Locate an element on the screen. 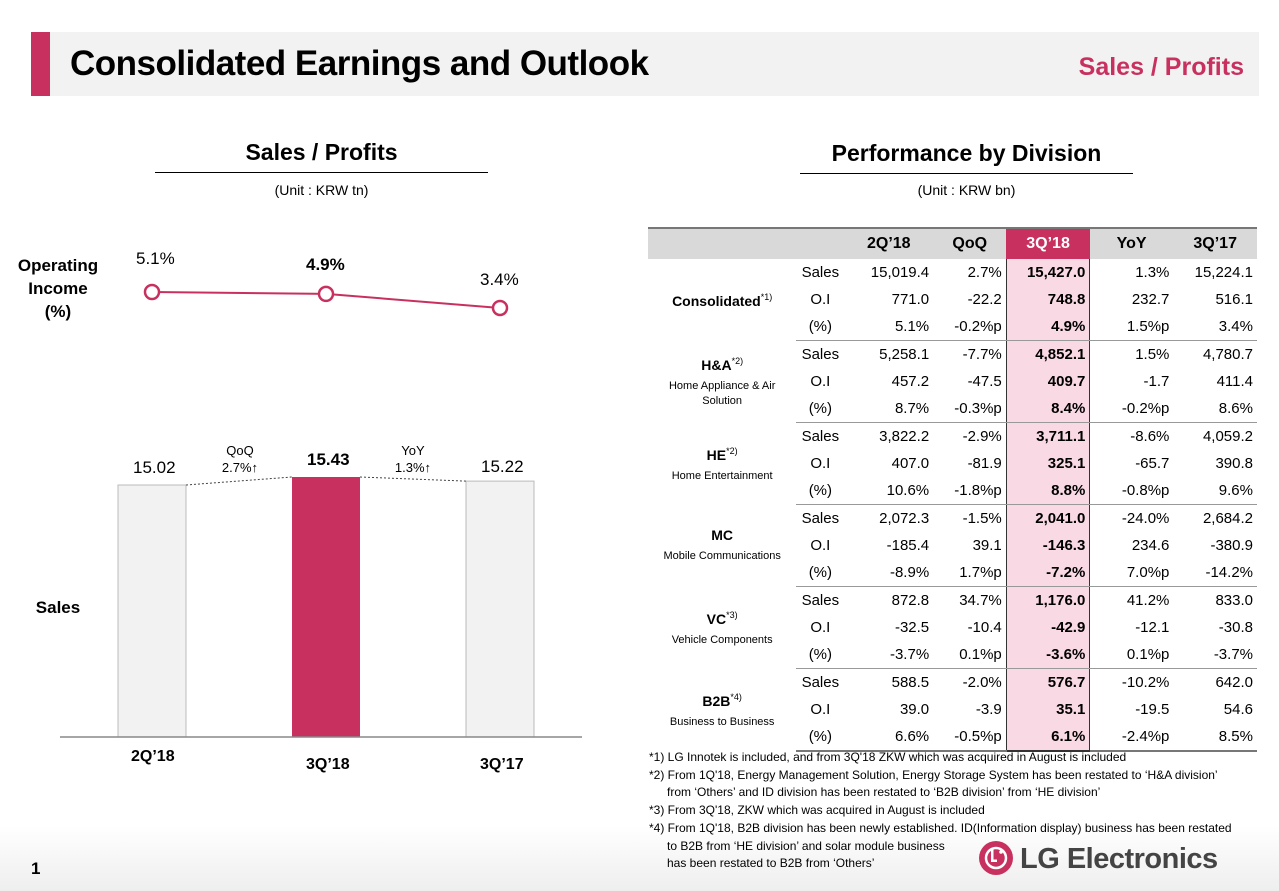  operating-income-label: Operating Income (%) is located at coordinates (58, 288).